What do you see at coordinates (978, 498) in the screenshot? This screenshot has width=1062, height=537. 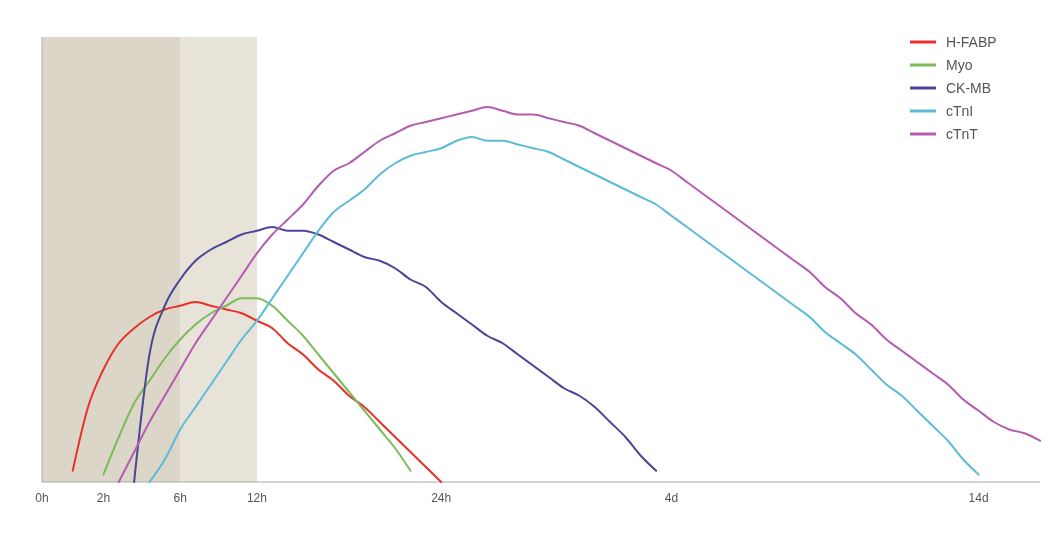 I see `x-tick-label: 14d` at bounding box center [978, 498].